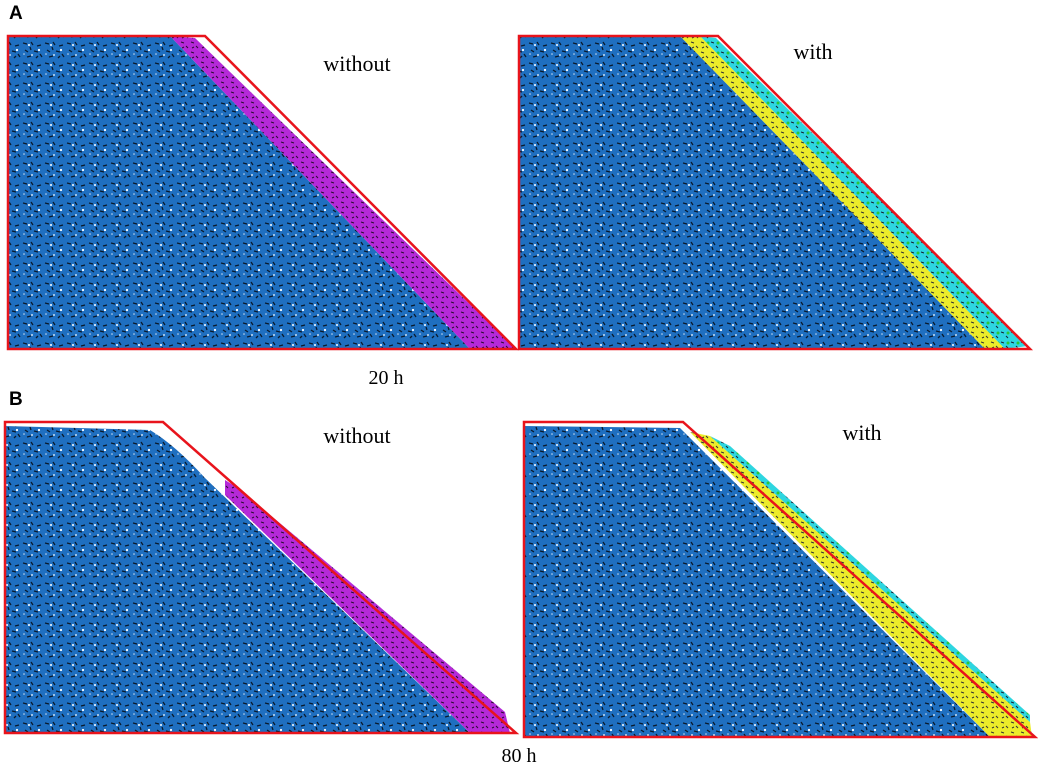 The width and height of the screenshot is (1038, 766). What do you see at coordinates (16, 399) in the screenshot?
I see `row-label: B` at bounding box center [16, 399].